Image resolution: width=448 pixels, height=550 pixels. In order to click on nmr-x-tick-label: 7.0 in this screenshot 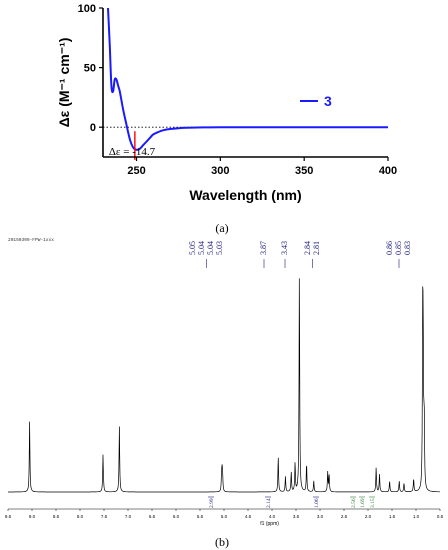, I will do `click(128, 516)`.